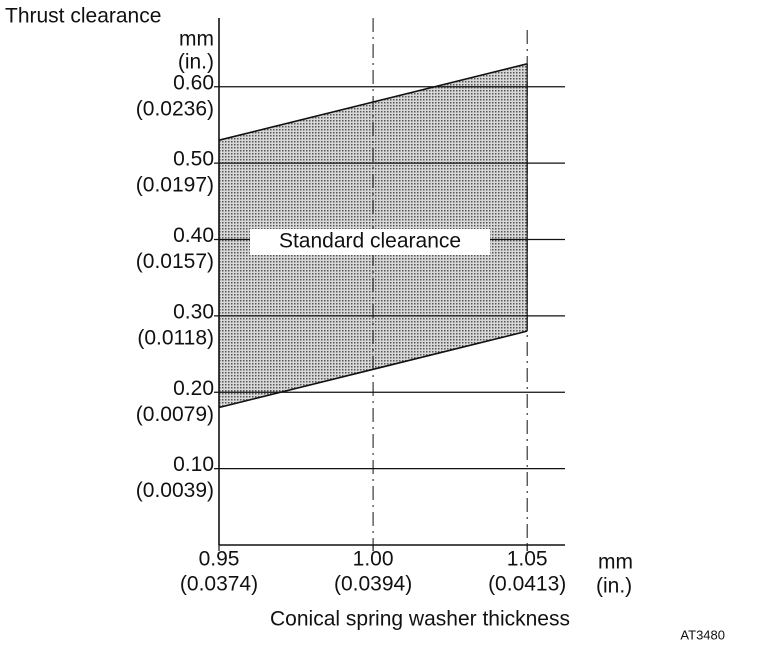 This screenshot has height=658, width=768. What do you see at coordinates (193, 159) in the screenshot?
I see `y-tick-label: 0.50` at bounding box center [193, 159].